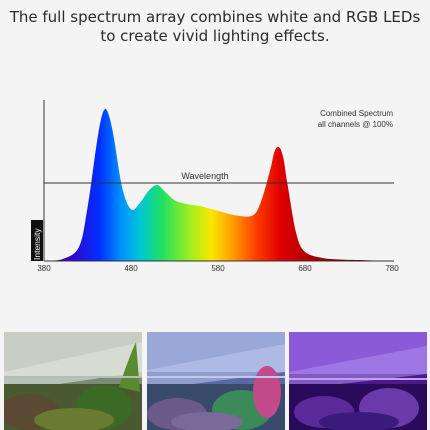  Describe the element at coordinates (73, 381) in the screenshot. I see `white-light-aquarium-photo` at that location.